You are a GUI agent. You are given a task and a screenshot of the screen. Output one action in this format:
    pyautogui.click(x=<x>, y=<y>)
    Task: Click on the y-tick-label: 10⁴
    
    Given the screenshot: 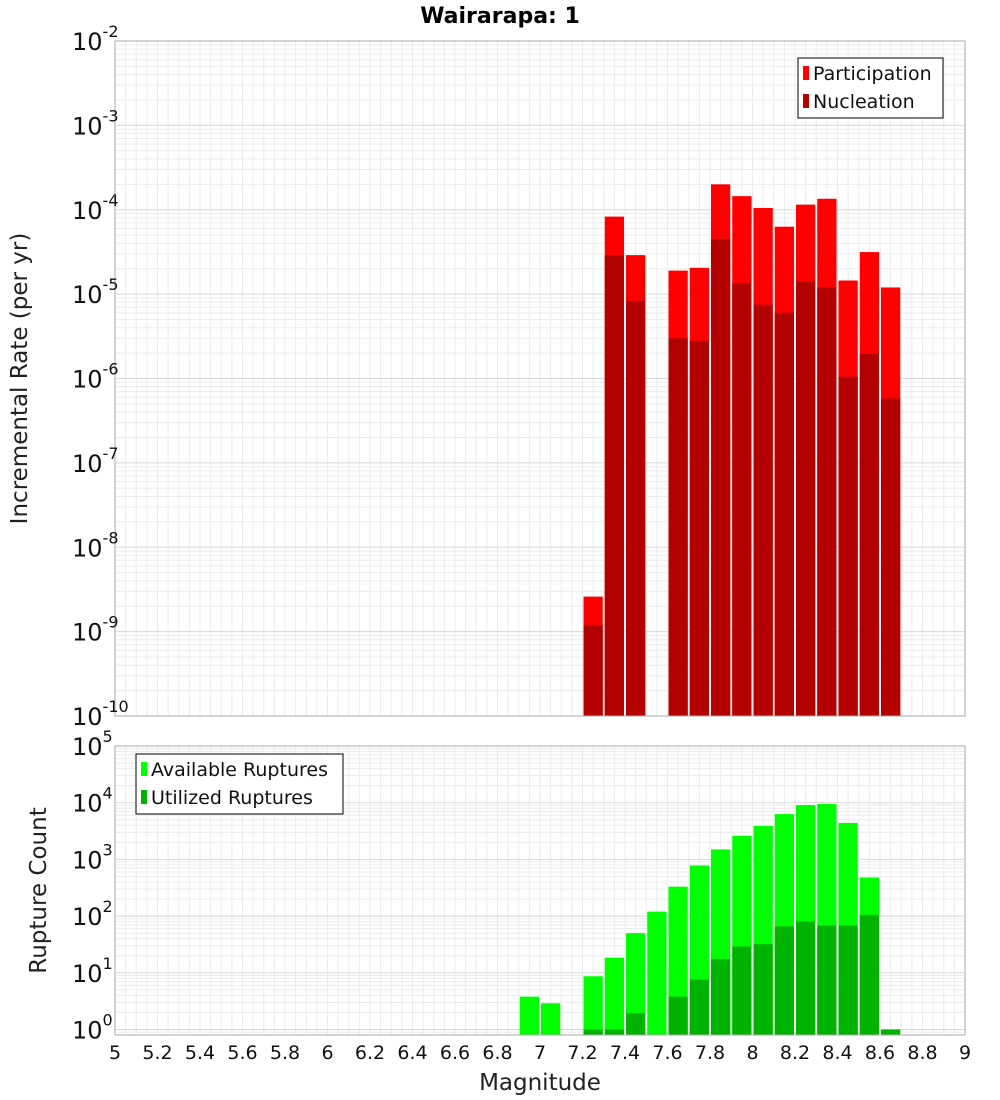 What is the action you would take?
    pyautogui.click(x=92, y=801)
    